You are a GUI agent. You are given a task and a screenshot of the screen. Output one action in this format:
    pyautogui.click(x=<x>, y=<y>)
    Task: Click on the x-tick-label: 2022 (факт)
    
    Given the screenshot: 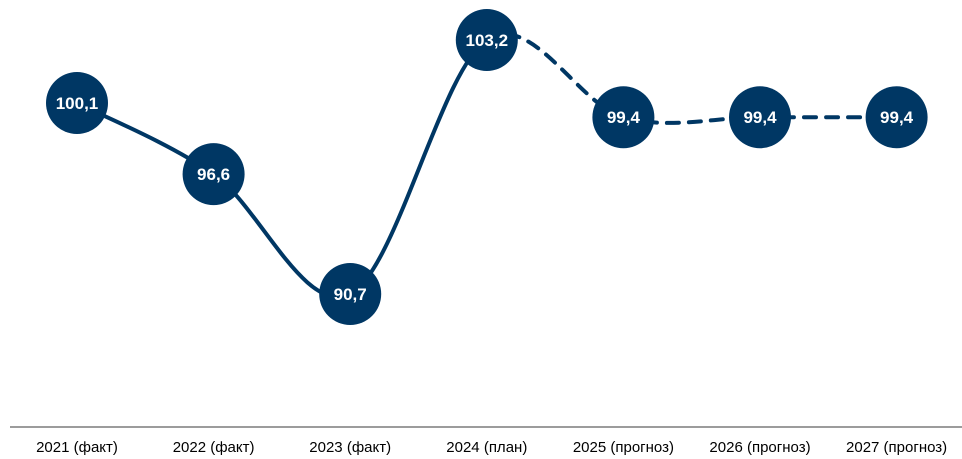 What is the action you would take?
    pyautogui.click(x=214, y=447)
    